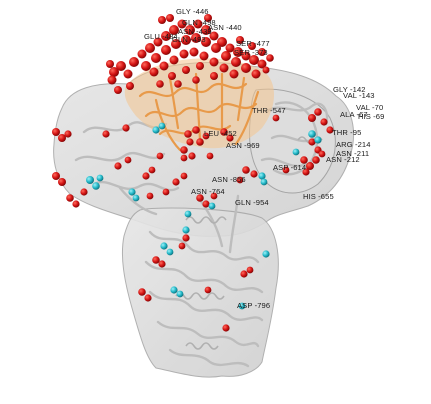 Image resolution: width=431 pixels, height=404 pixels. Describe the element at coordinates (192, 11) in the screenshot. I see `label-gly-446: GLY -446` at that location.